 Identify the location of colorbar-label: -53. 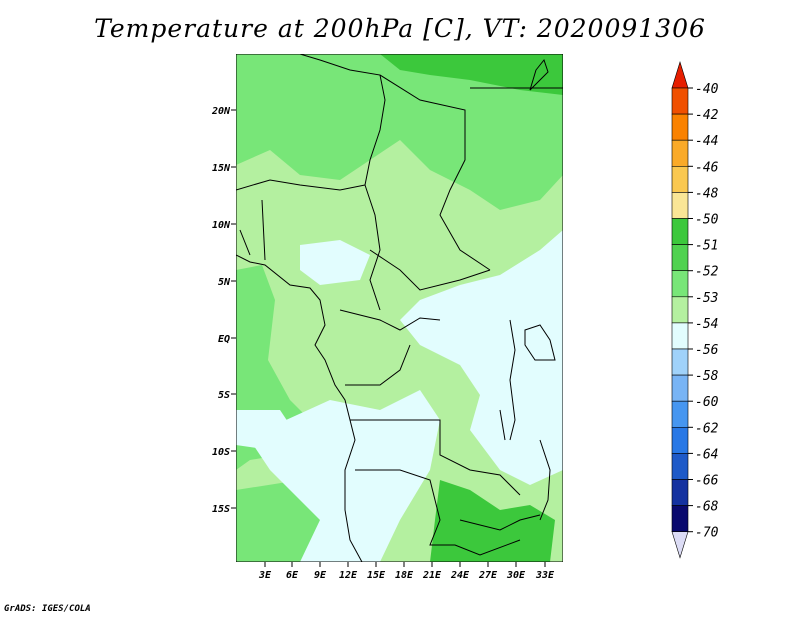
(706, 298).